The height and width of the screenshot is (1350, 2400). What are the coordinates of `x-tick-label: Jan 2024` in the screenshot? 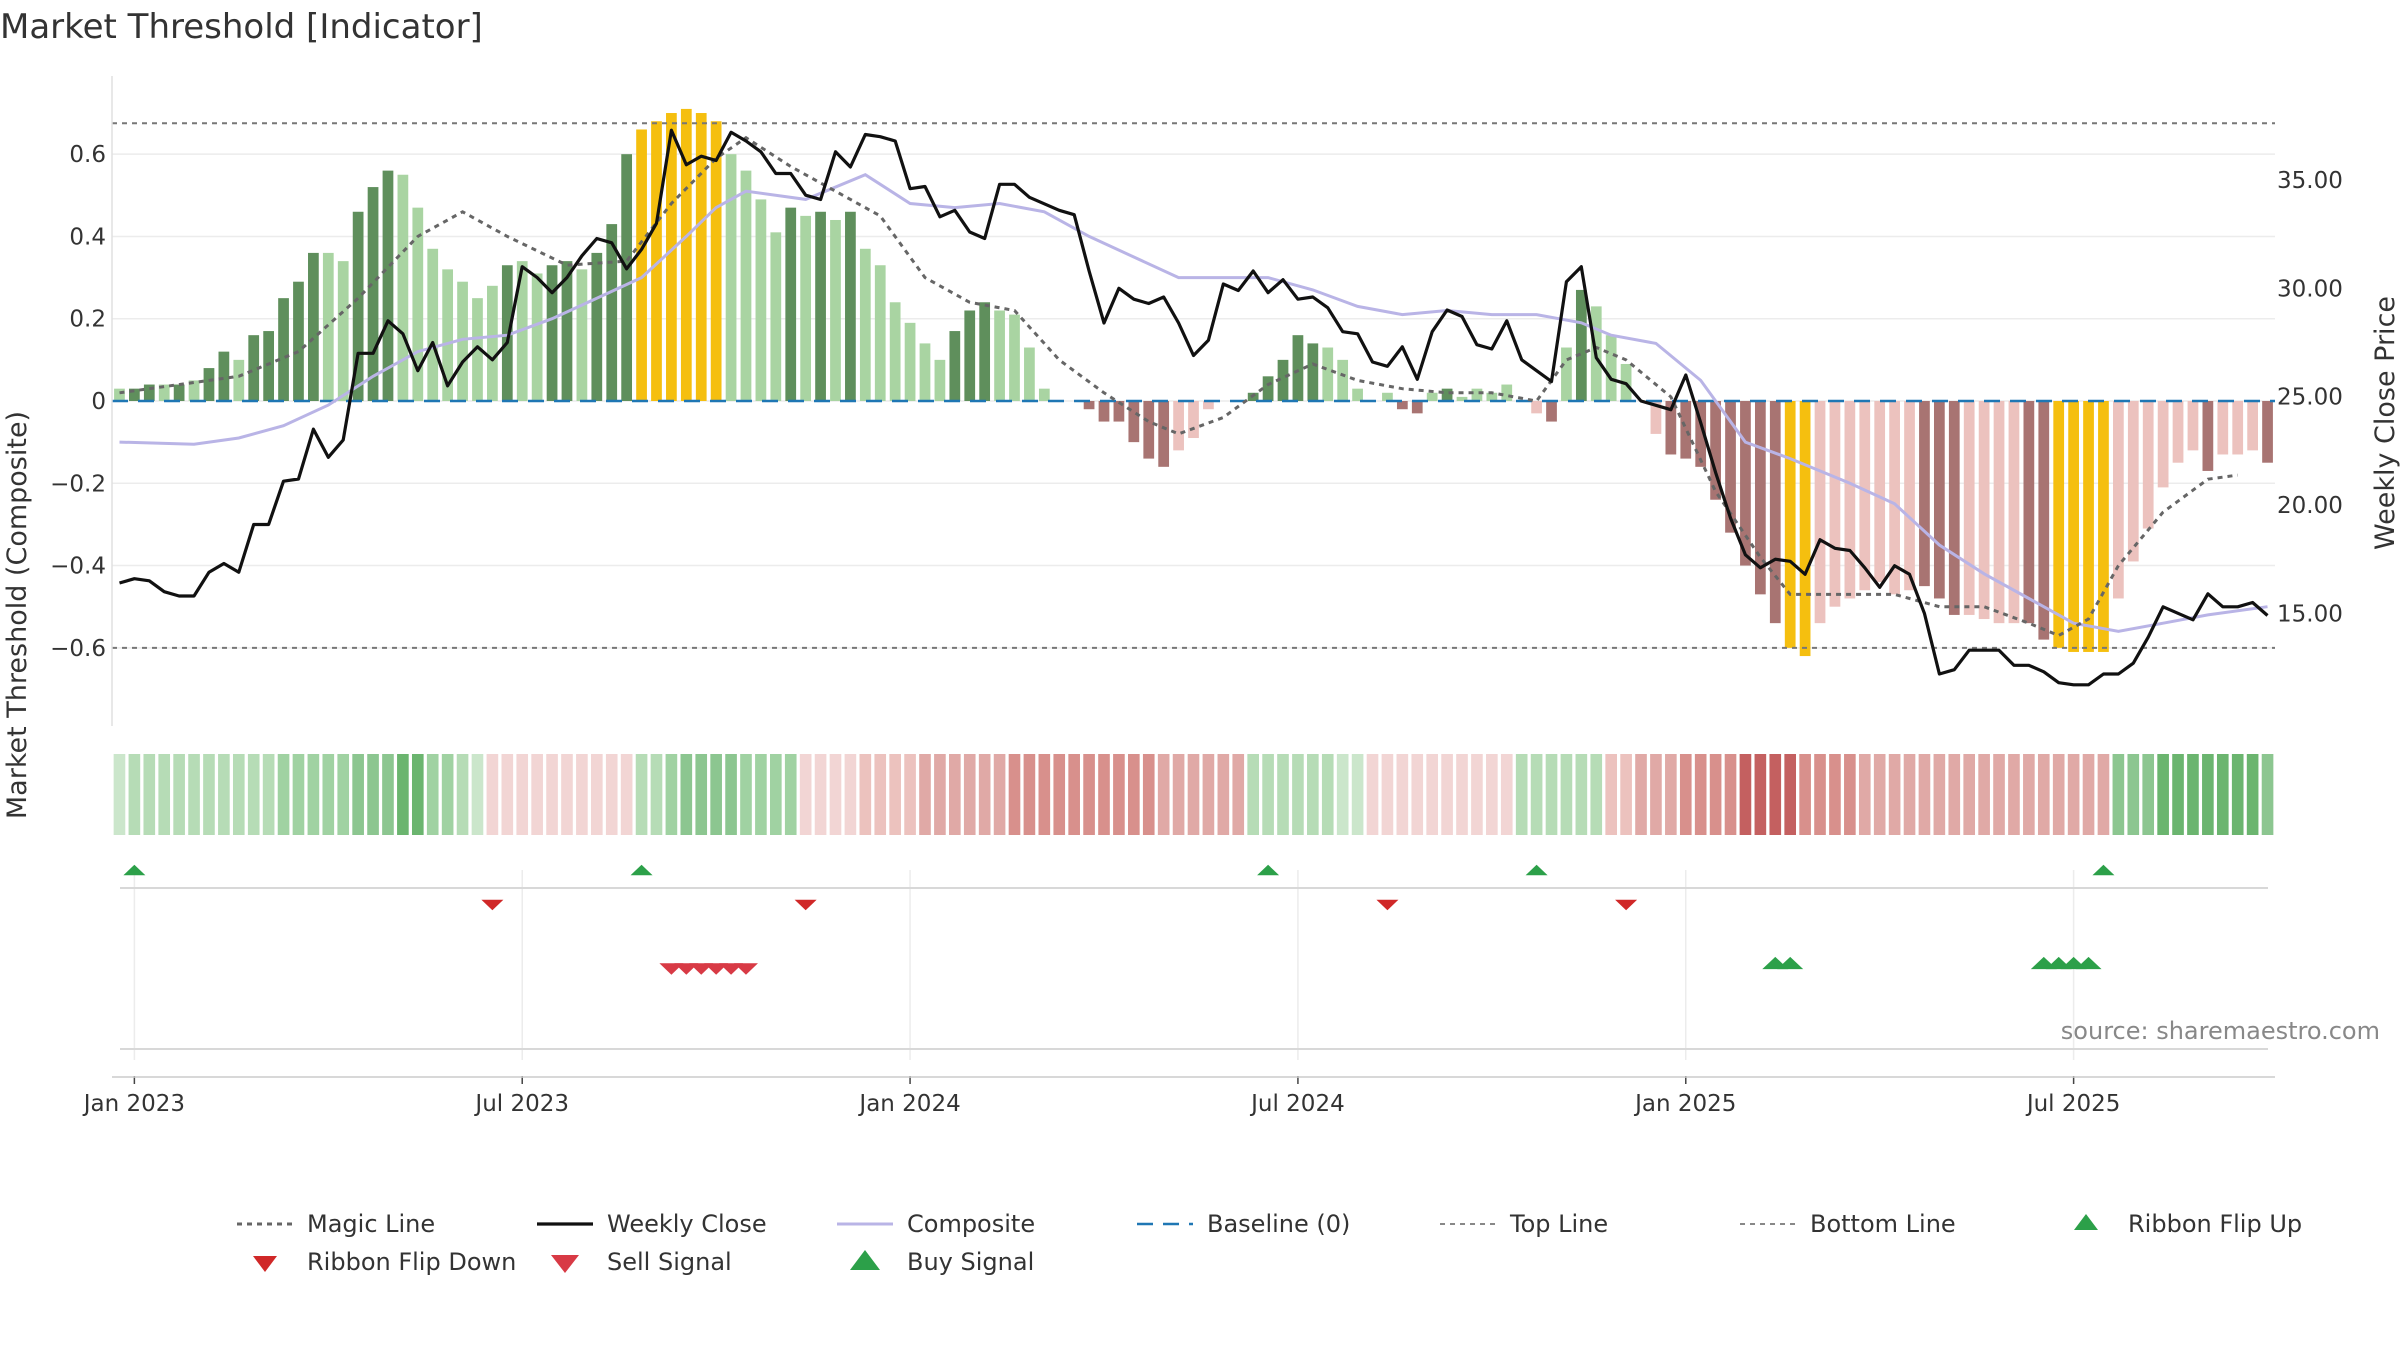 It's located at (908, 1104).